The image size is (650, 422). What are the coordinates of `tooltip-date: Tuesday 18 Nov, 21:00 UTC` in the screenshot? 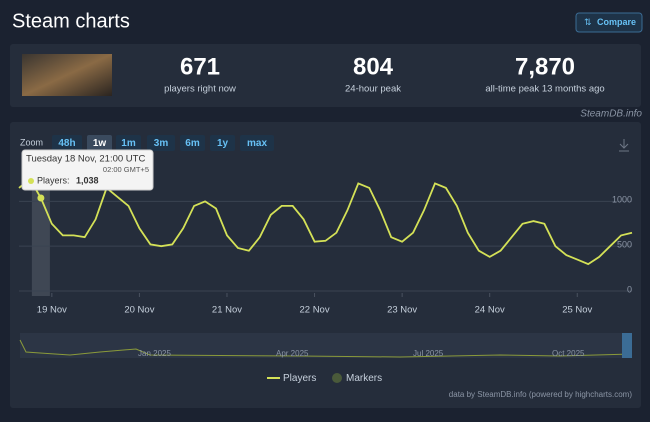 It's located at (85, 159).